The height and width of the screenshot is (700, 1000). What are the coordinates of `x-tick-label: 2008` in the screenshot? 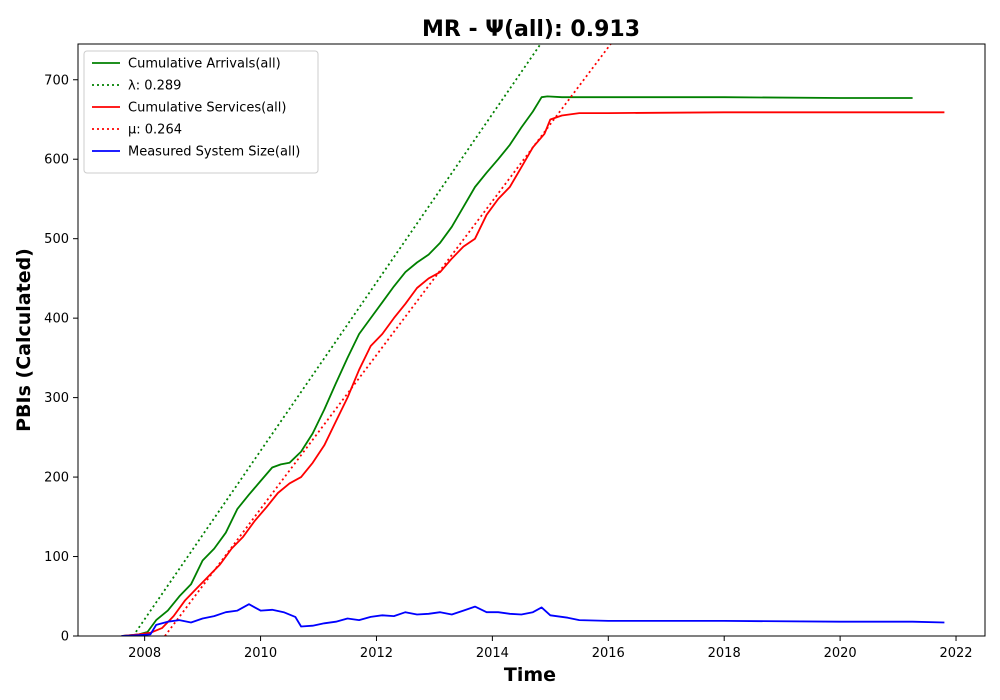 It's located at (144, 653).